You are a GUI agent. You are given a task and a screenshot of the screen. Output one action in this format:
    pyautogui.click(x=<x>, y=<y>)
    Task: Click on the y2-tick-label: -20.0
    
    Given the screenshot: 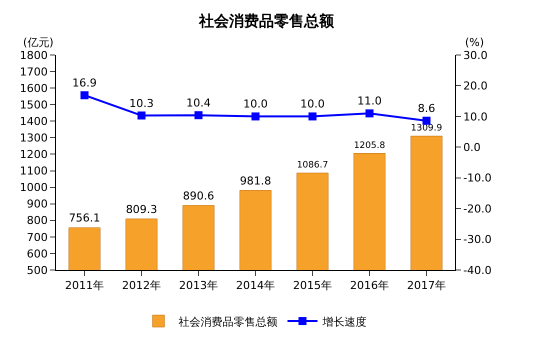 What is the action you would take?
    pyautogui.click(x=477, y=209)
    